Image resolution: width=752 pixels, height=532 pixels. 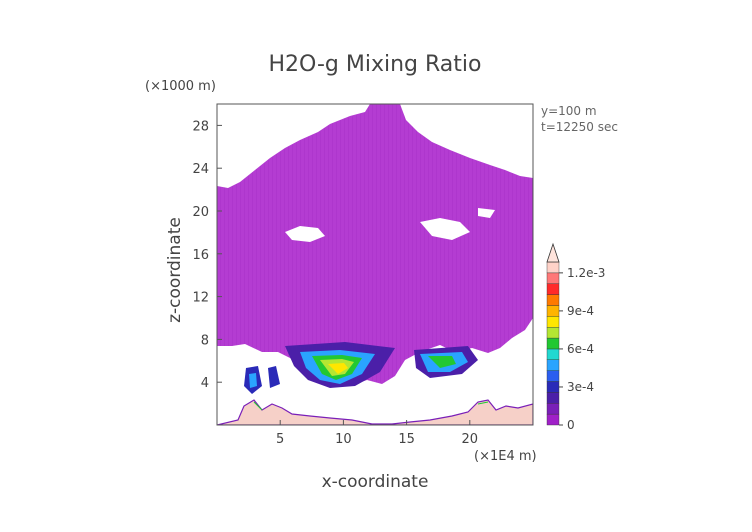 What do you see at coordinates (571, 425) in the screenshot?
I see `colorbar-tick-label: 0` at bounding box center [571, 425].